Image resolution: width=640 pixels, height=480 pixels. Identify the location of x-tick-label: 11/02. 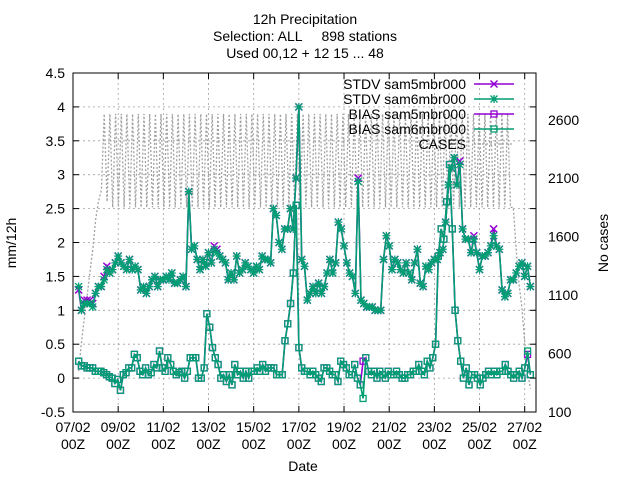
(163, 427).